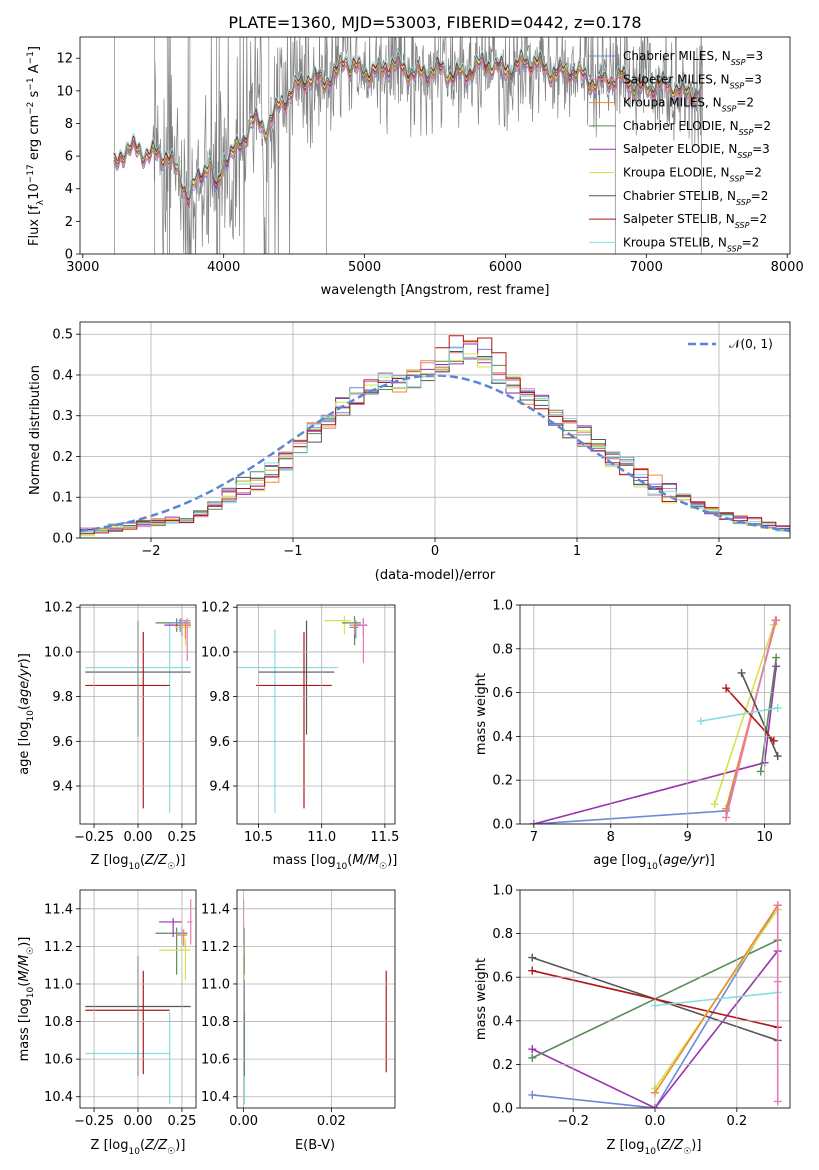  What do you see at coordinates (31, 173) in the screenshot?
I see `label-part: −17` at bounding box center [31, 173].